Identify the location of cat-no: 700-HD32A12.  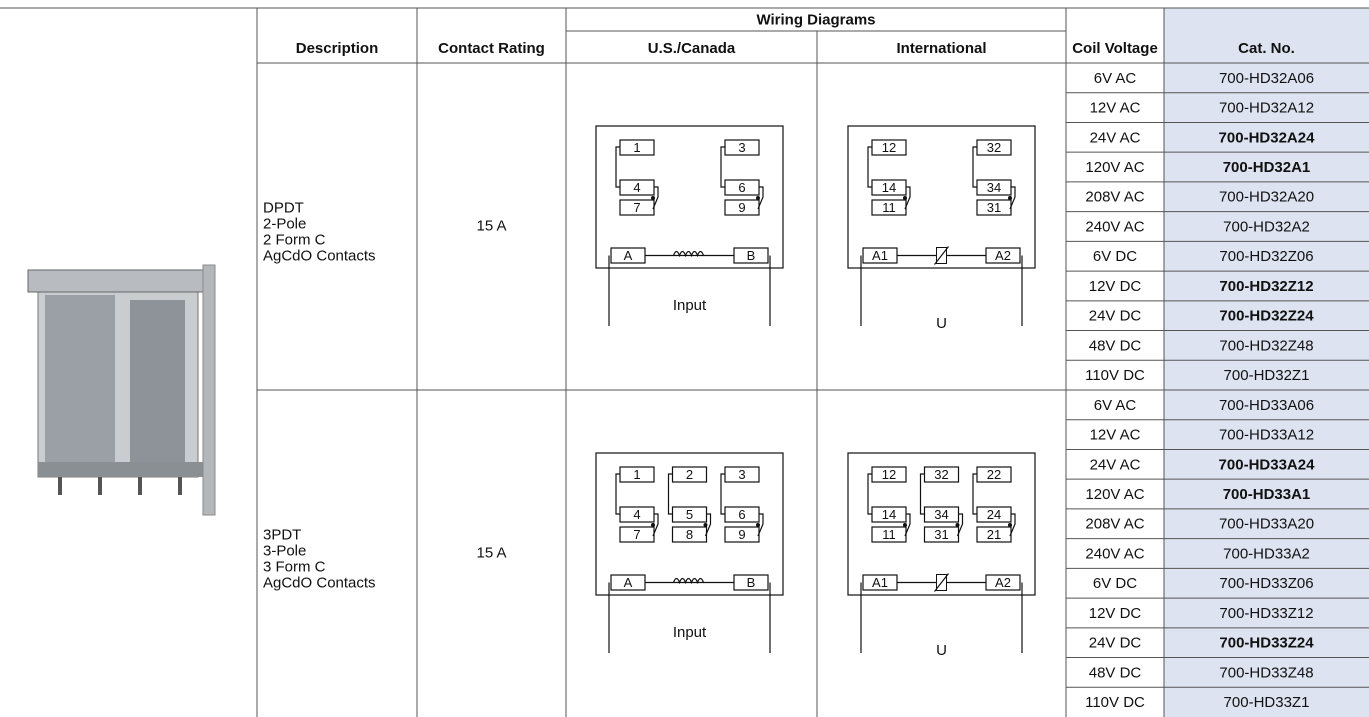
(1266, 108).